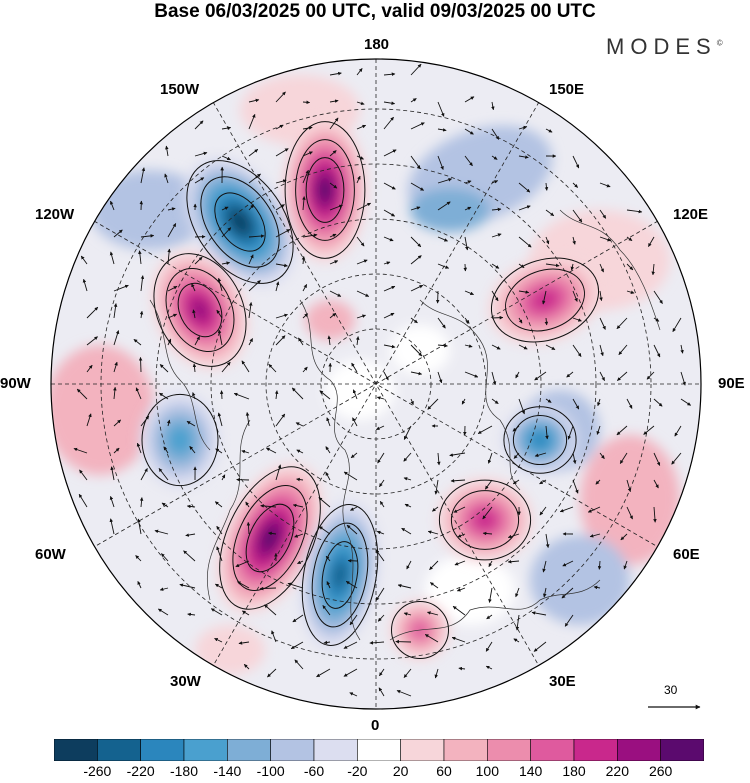  What do you see at coordinates (140, 771) in the screenshot?
I see `colorbar-tick-label: -220` at bounding box center [140, 771].